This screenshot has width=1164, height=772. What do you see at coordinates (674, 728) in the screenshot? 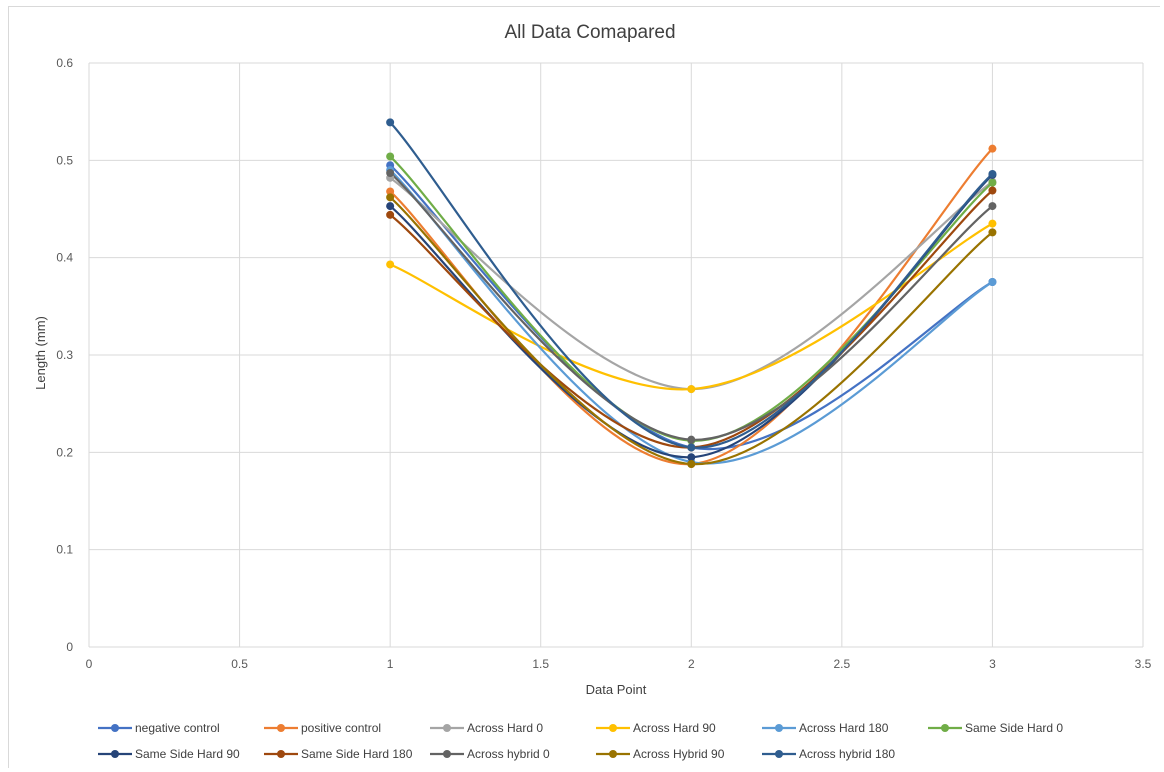
I see `legend-label: Across Hard 90` at bounding box center [674, 728].